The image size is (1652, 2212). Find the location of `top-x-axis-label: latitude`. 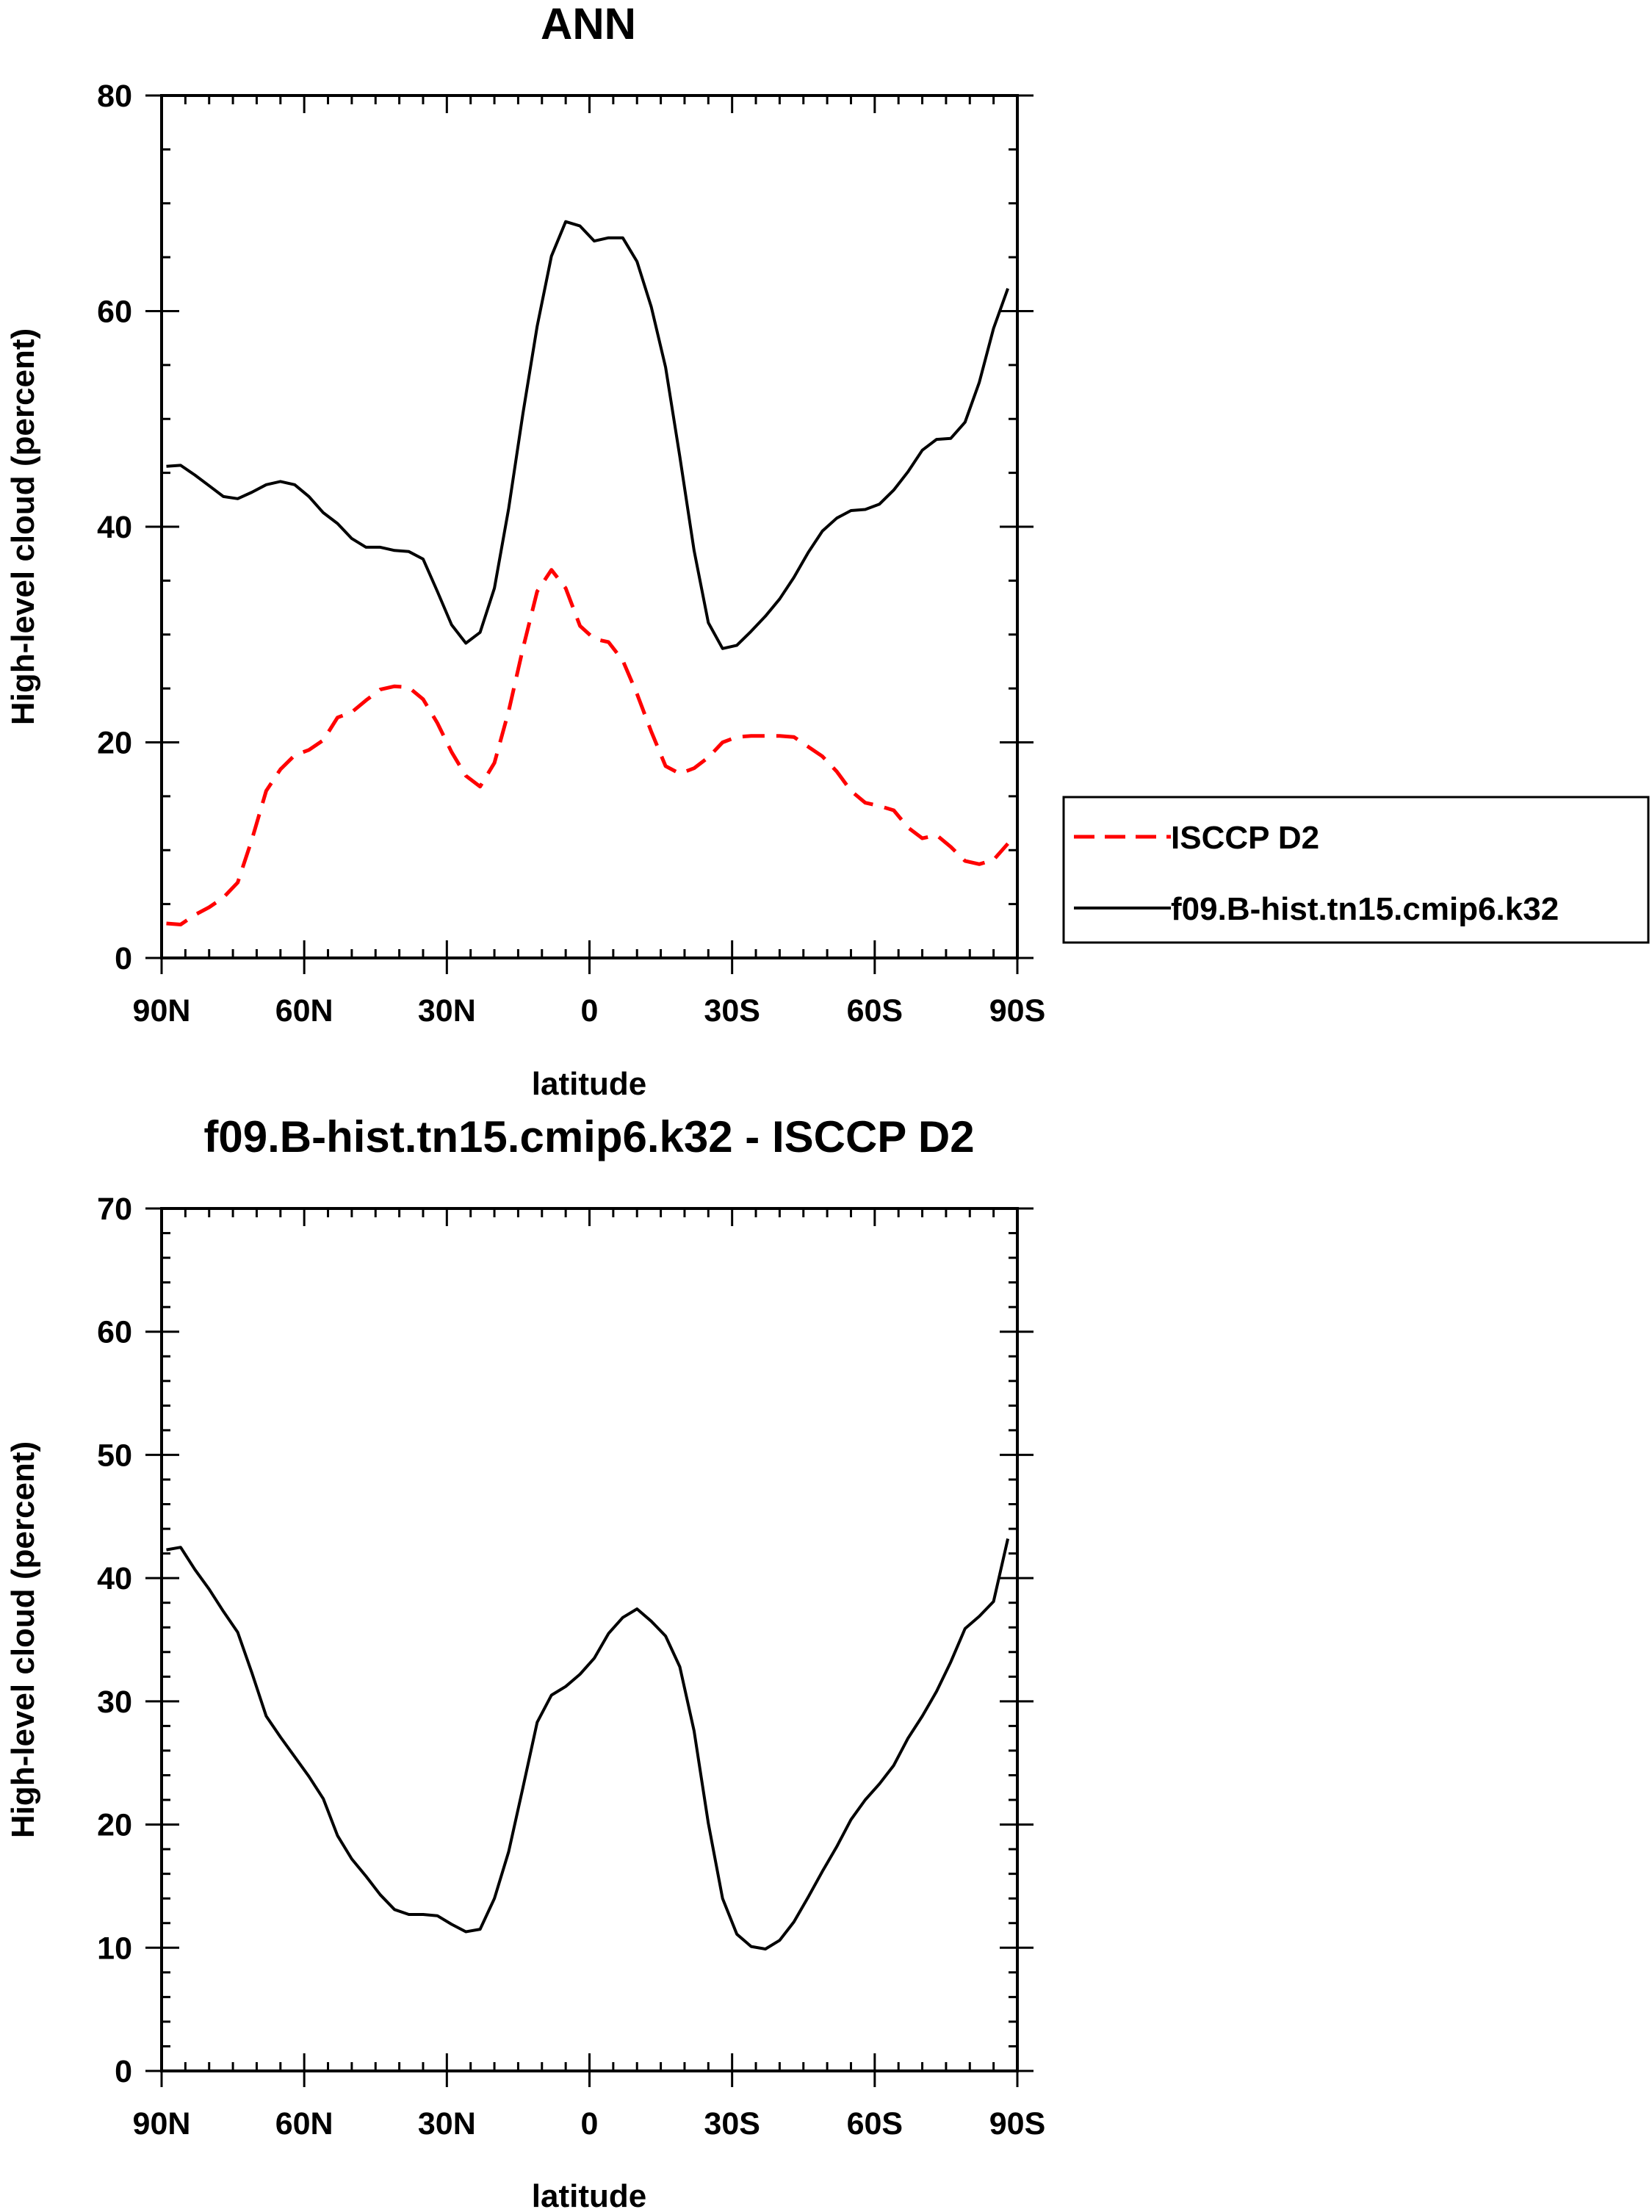

top-x-axis-label: latitude is located at coordinates (589, 1084).